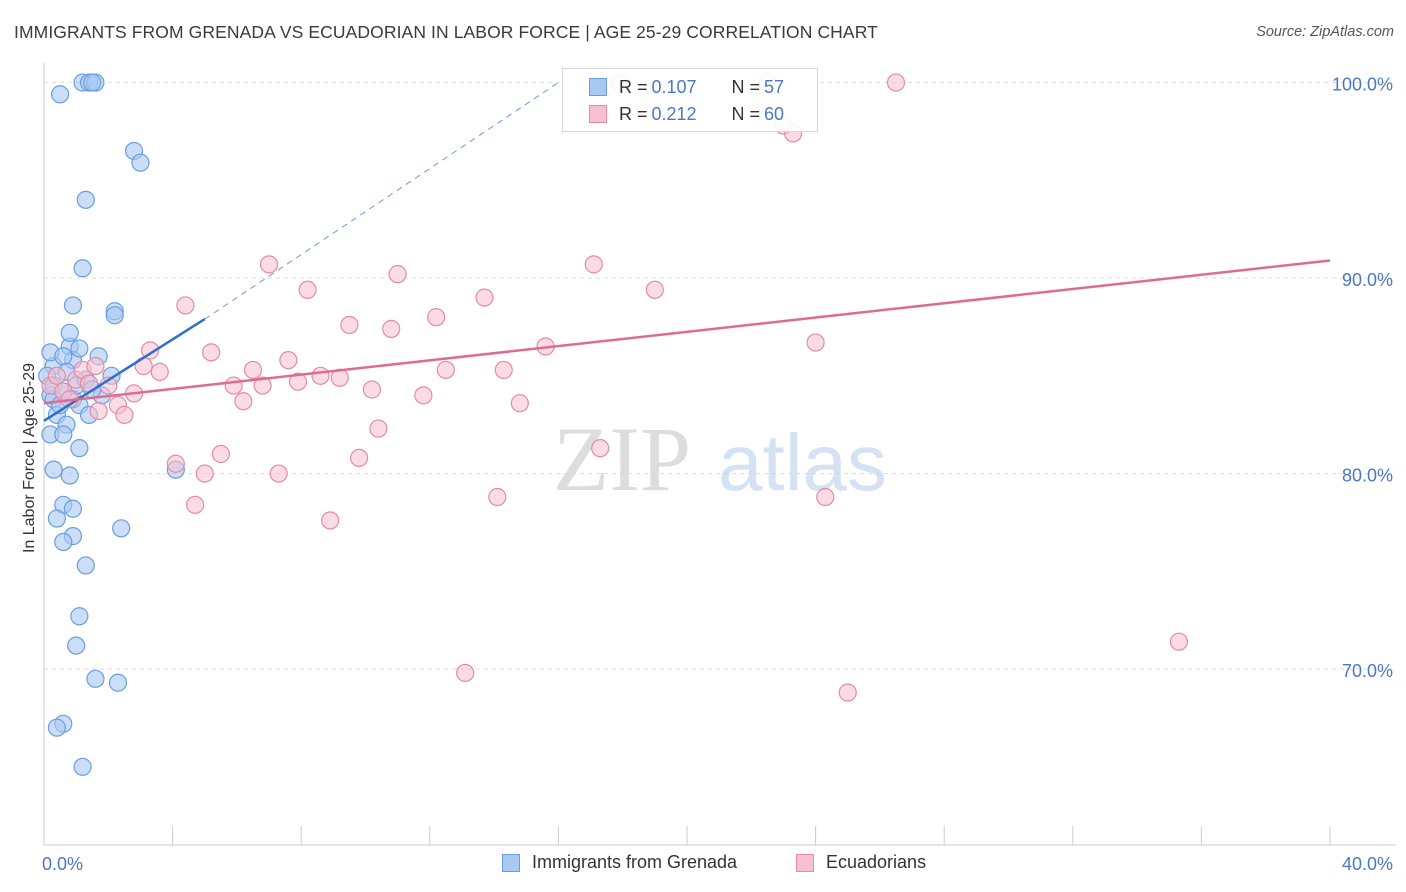 The image size is (1406, 892). I want to click on chart-source: Source: ZipAtlas.com, so click(1325, 32).